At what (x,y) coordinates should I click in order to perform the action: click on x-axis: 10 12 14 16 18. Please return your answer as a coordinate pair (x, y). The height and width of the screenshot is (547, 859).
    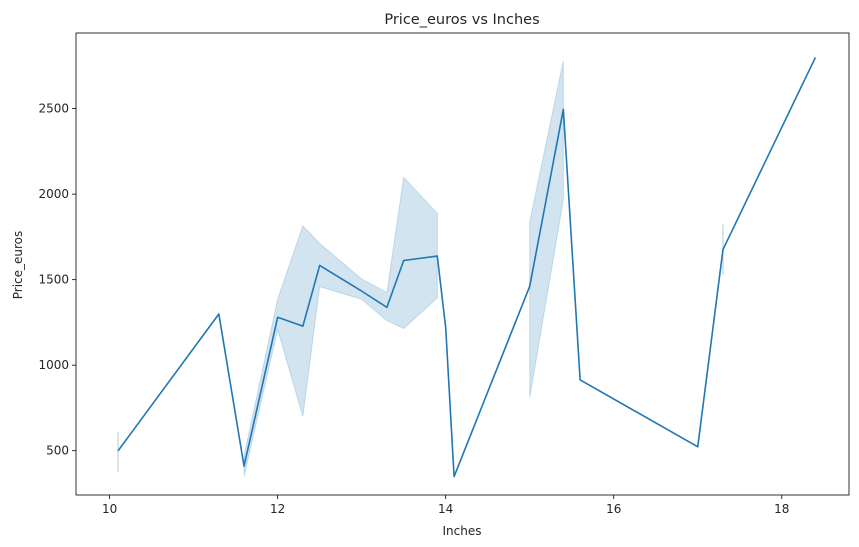
    Looking at the image, I should click on (445, 505).